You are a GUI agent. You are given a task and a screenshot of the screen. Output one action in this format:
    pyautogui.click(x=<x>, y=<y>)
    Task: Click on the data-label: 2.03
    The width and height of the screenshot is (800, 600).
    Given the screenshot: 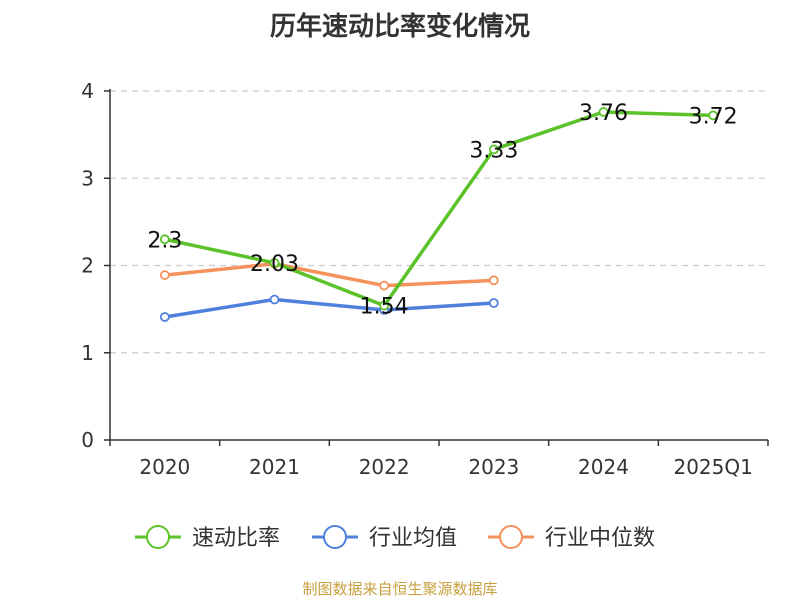 What is the action you would take?
    pyautogui.click(x=274, y=264)
    